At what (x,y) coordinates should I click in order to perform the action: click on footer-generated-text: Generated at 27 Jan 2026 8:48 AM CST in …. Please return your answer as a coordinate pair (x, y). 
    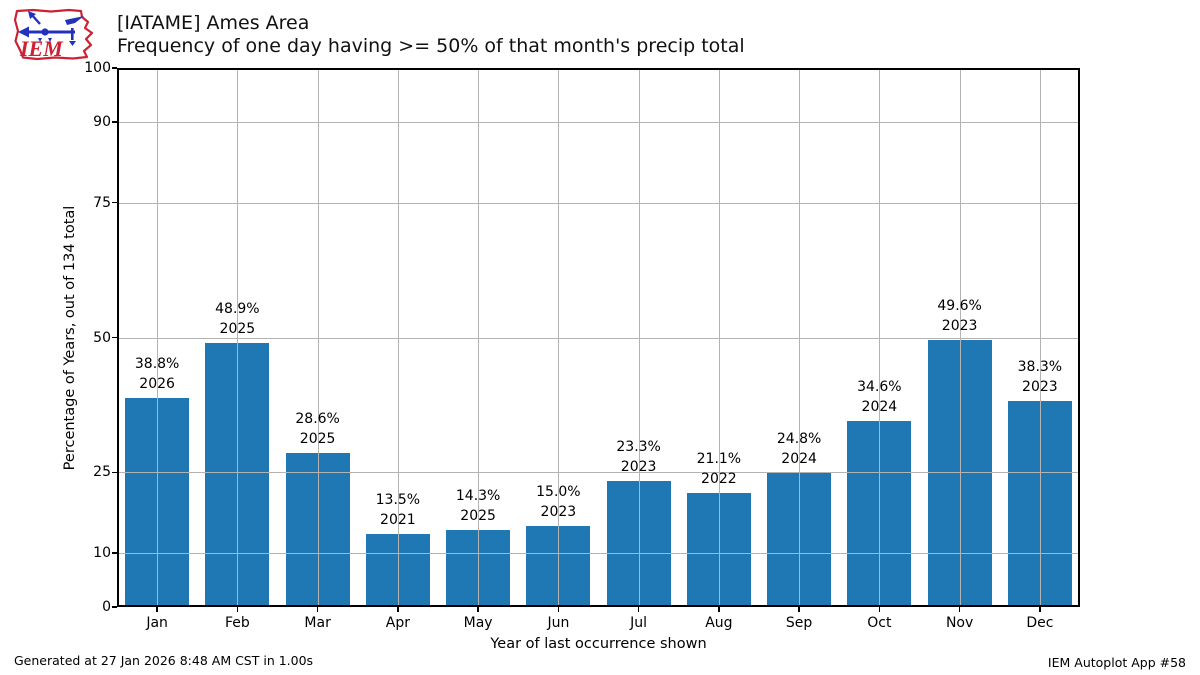
    Looking at the image, I should click on (164, 660).